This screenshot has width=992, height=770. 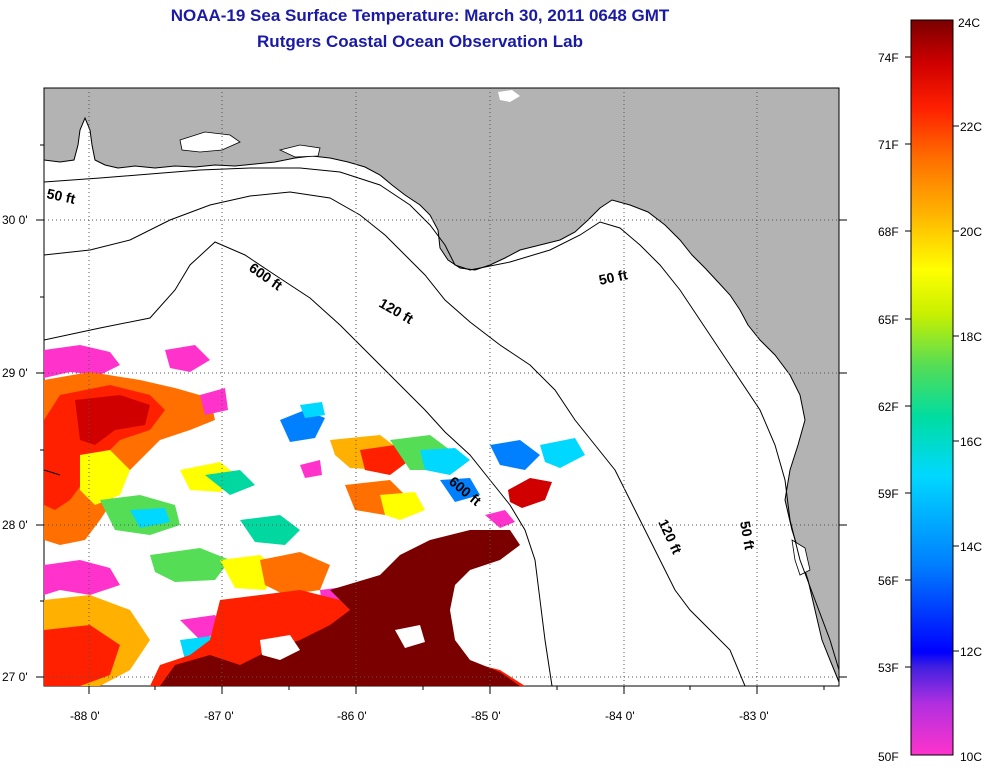 What do you see at coordinates (15, 525) in the screenshot?
I see `lat-tick-label: 28 0'` at bounding box center [15, 525].